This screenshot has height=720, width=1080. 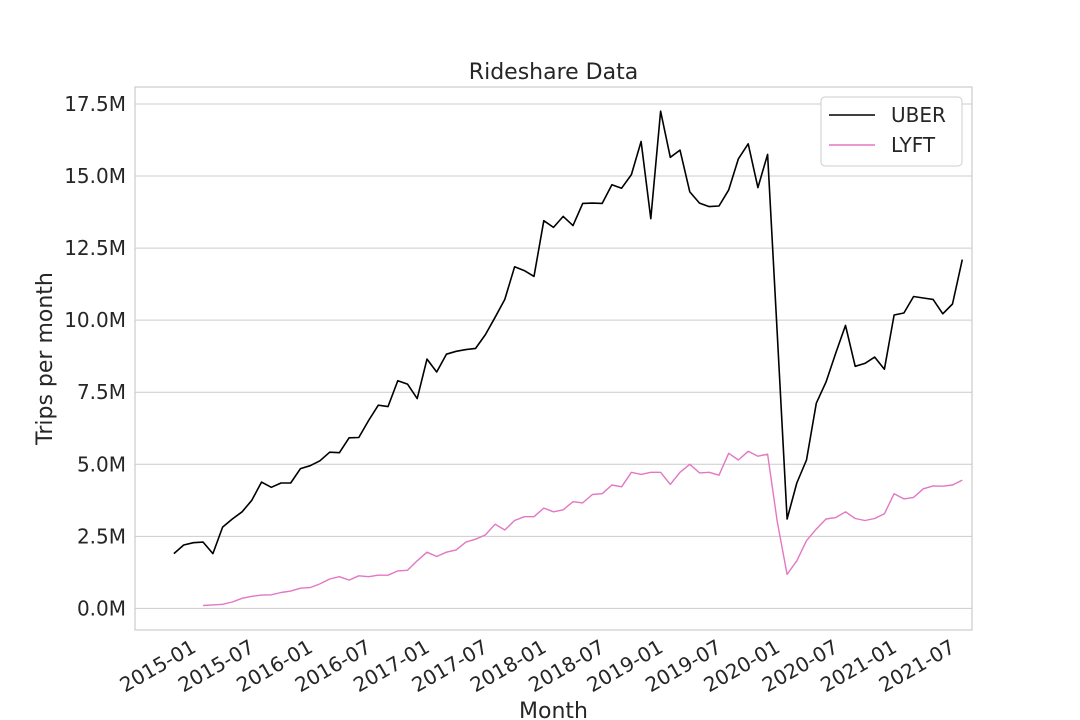 What do you see at coordinates (913, 145) in the screenshot?
I see `legend-label-lyft: LYFT` at bounding box center [913, 145].